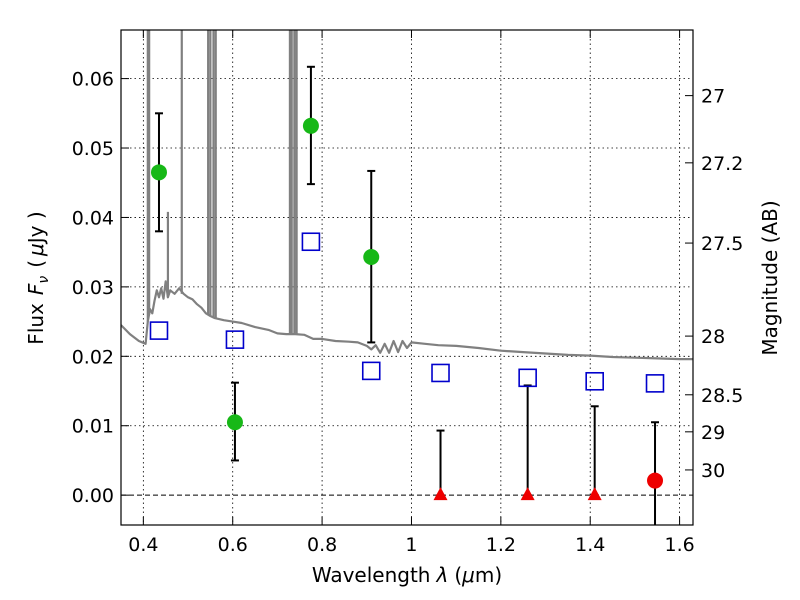  What do you see at coordinates (713, 337) in the screenshot?
I see `y2-tick-label: 28` at bounding box center [713, 337].